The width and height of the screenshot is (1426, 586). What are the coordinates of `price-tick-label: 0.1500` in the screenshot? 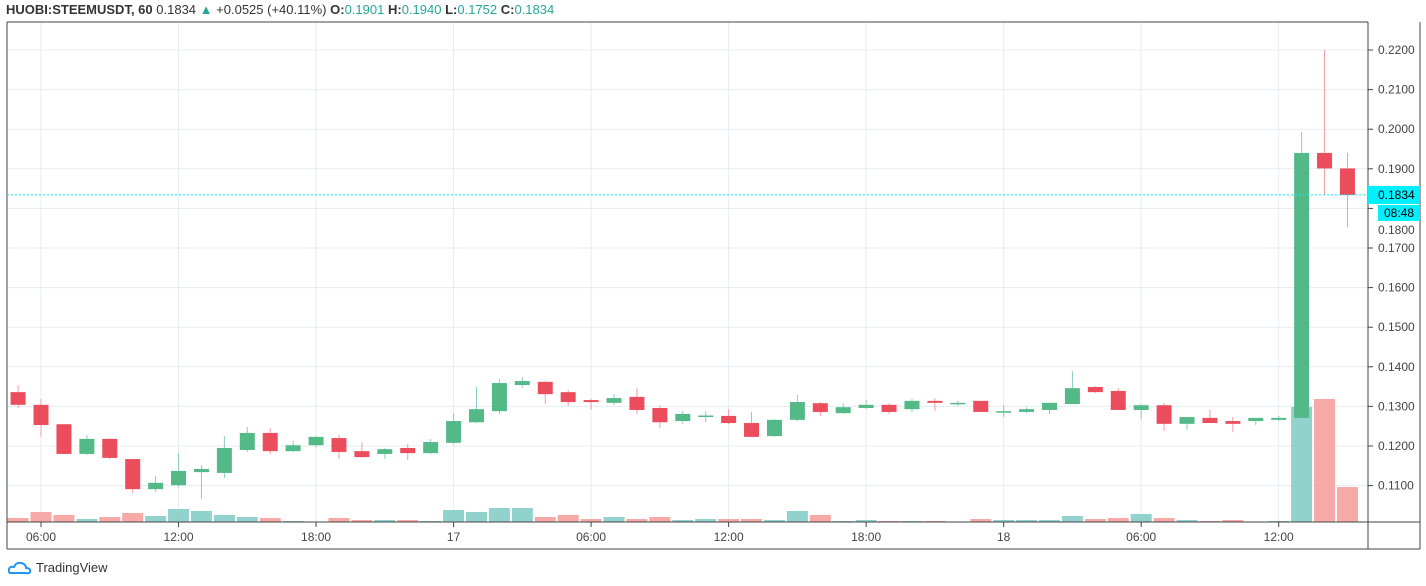 It's located at (1396, 327).